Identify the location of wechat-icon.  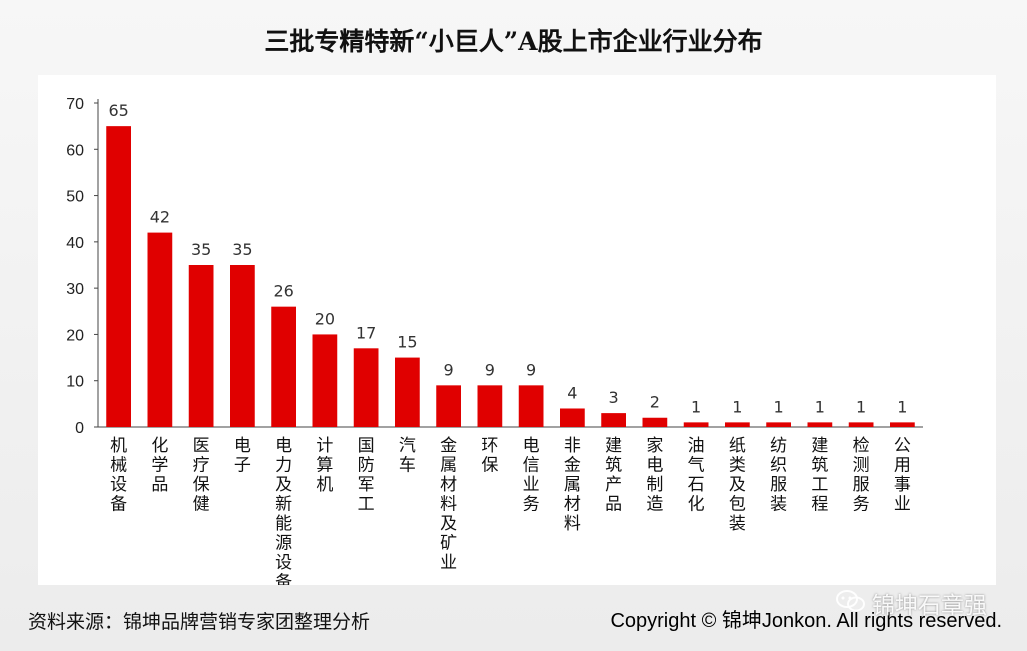
(851, 604).